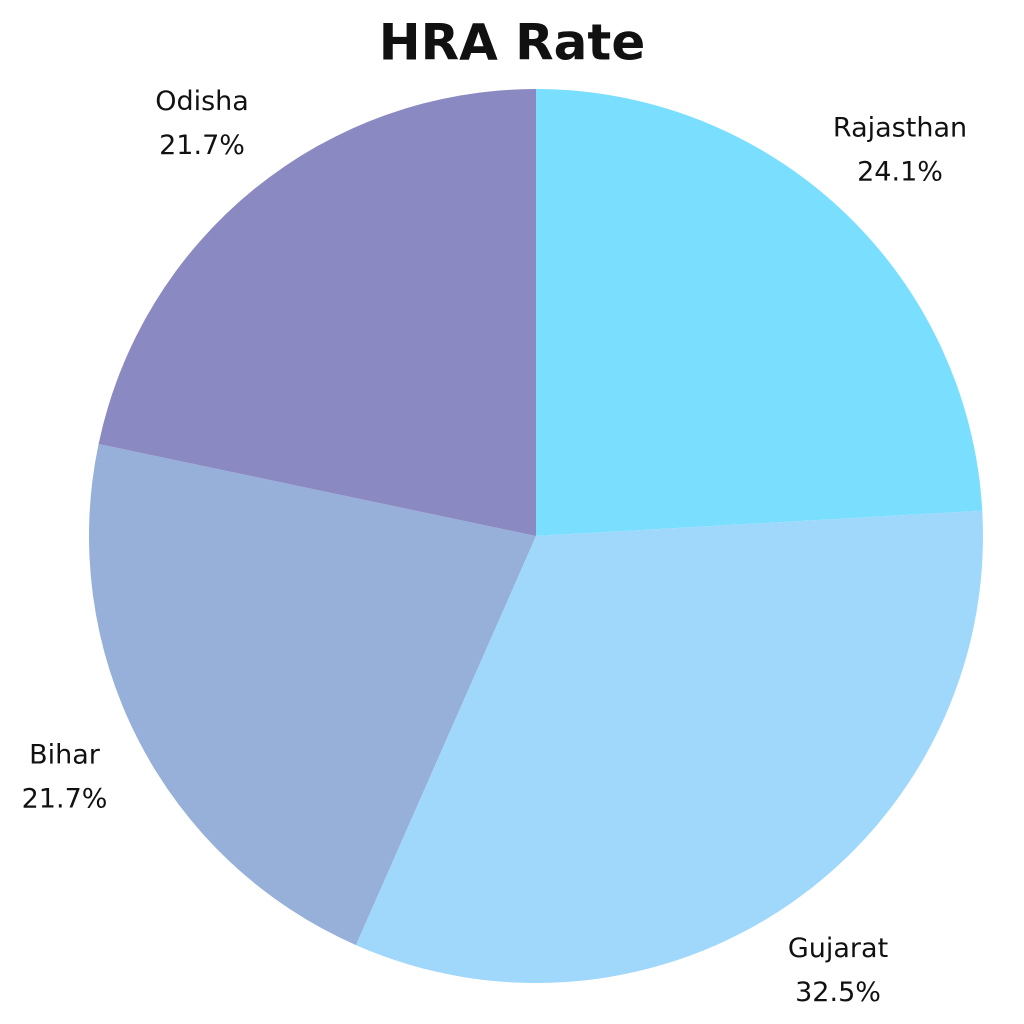 Image resolution: width=1024 pixels, height=1024 pixels. What do you see at coordinates (900, 171) in the screenshot?
I see `slice-value-label: 24.1%` at bounding box center [900, 171].